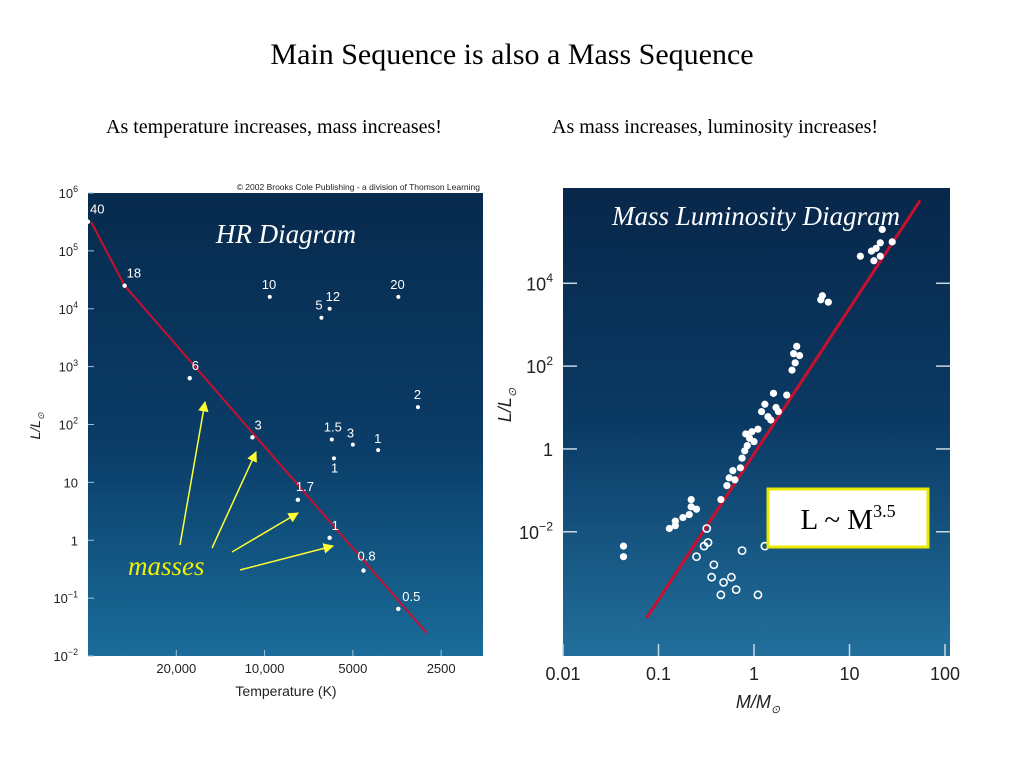 This screenshot has width=1024, height=768. I want to click on hr-star-mass-label: 0.8, so click(366, 556).